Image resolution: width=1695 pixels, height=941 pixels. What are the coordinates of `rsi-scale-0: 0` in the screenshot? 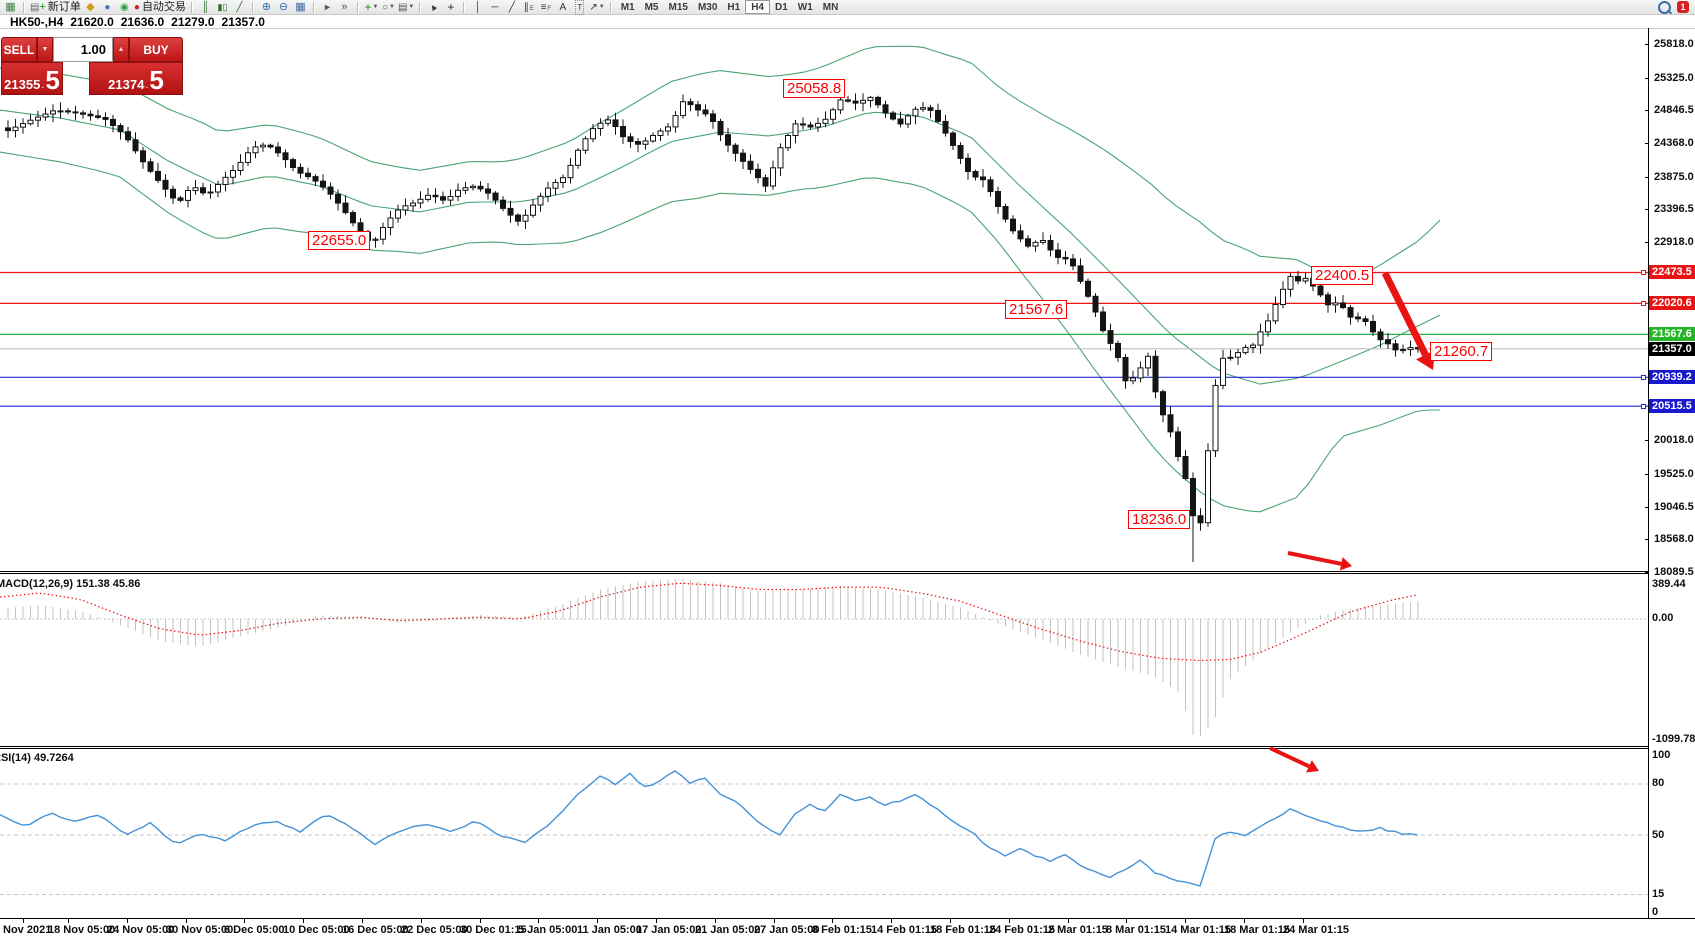 It's located at (1655, 912).